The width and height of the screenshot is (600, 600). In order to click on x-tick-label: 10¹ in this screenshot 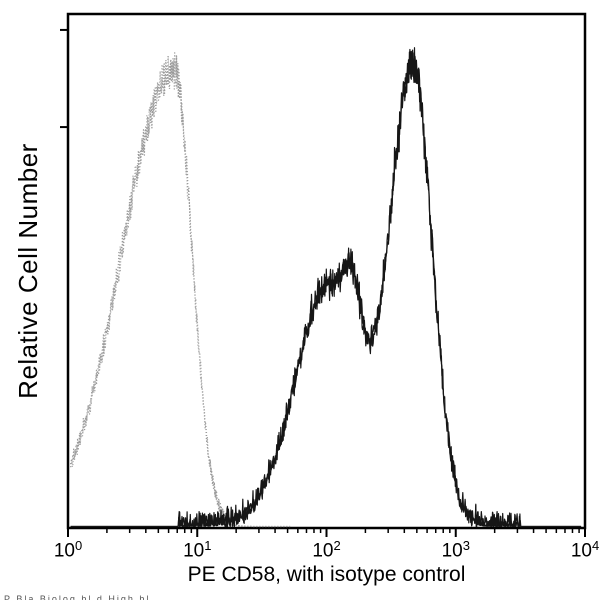, I will do `click(197, 550)`.